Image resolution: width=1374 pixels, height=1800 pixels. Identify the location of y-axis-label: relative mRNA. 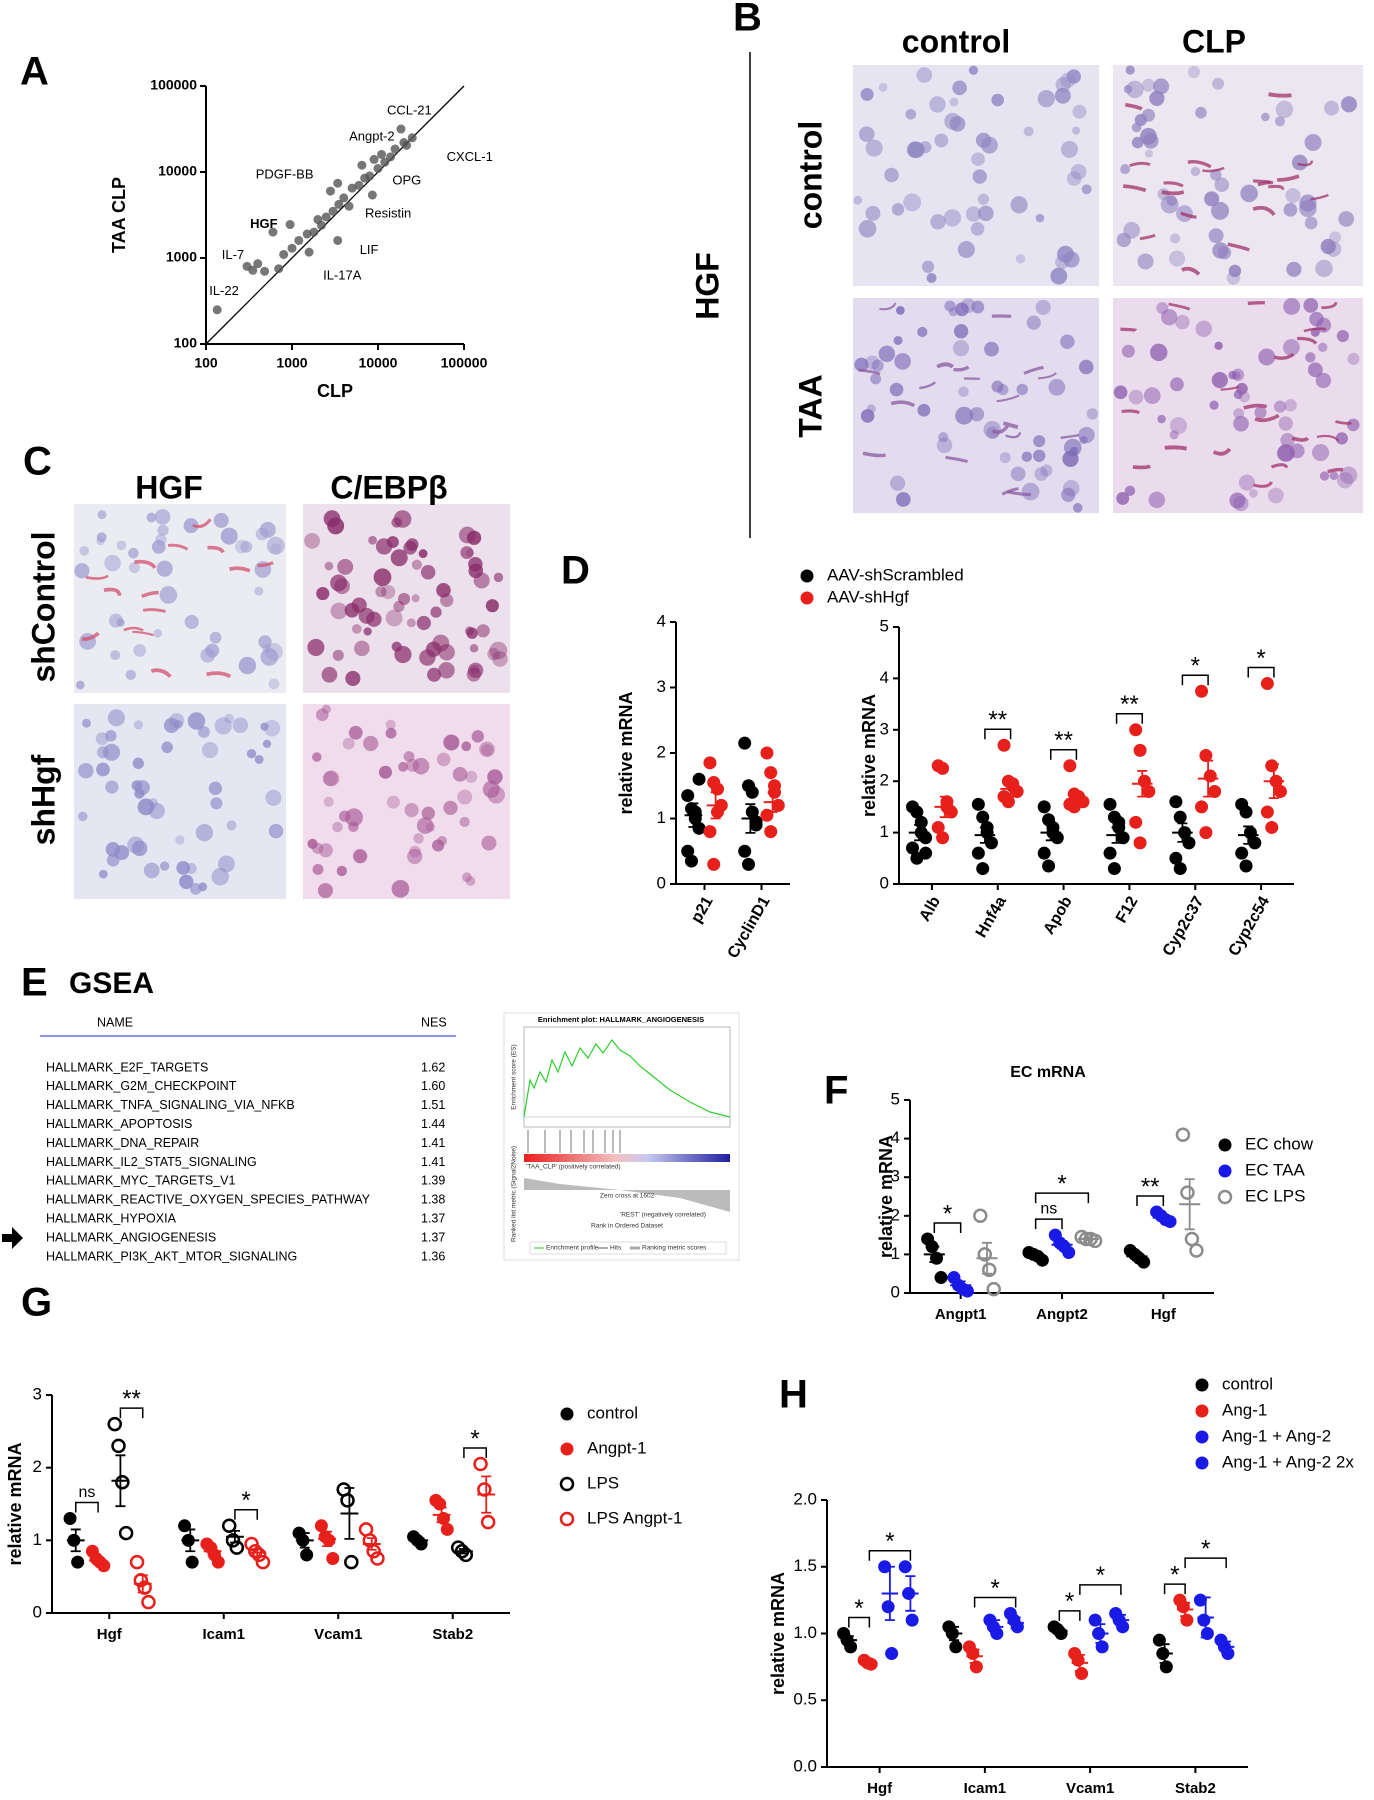
(869, 755).